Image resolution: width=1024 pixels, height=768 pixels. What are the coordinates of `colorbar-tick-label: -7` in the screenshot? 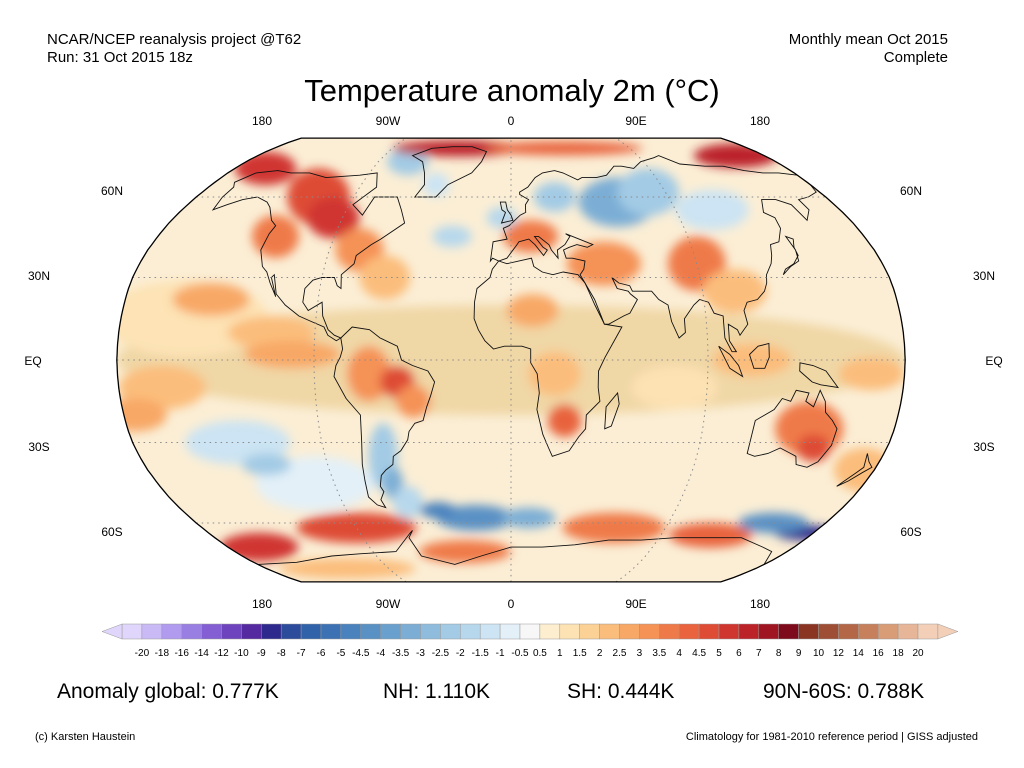 It's located at (301, 653).